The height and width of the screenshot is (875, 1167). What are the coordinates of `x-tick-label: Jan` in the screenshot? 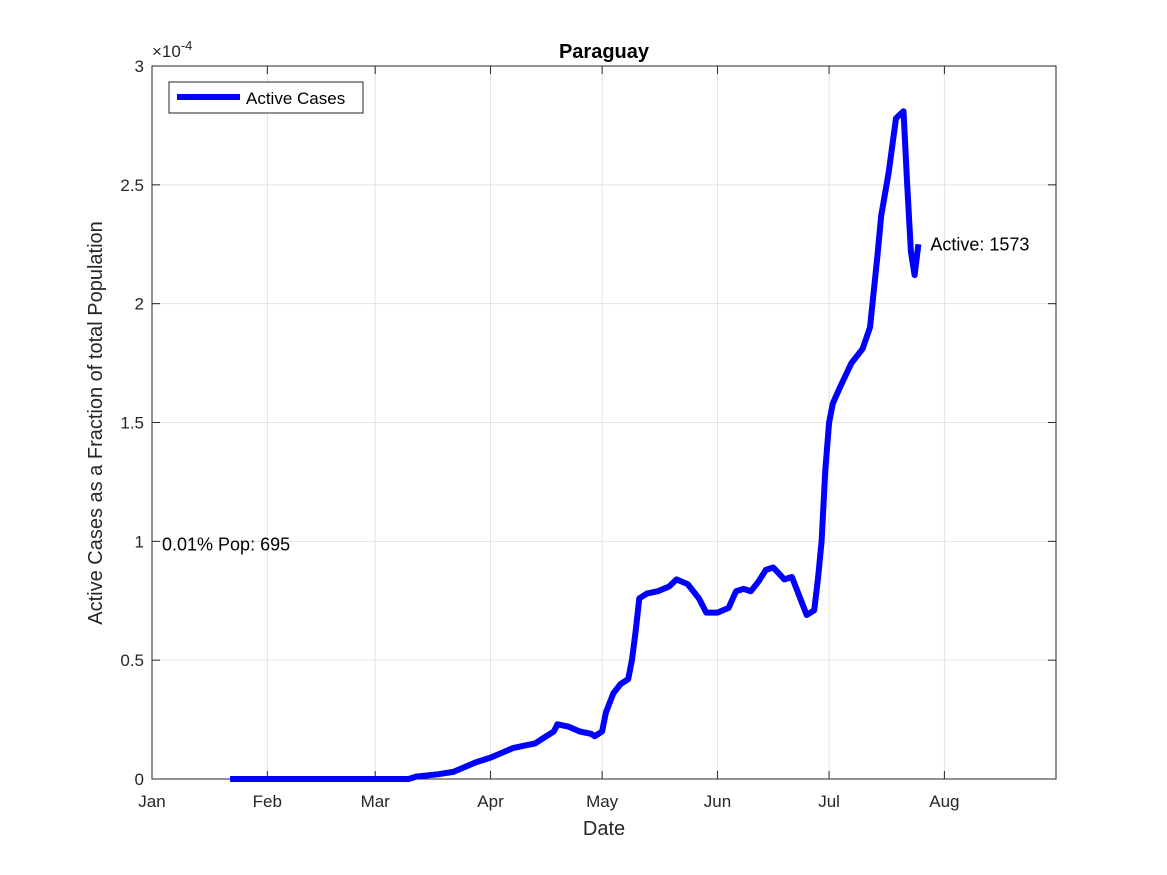 It's located at (151, 801).